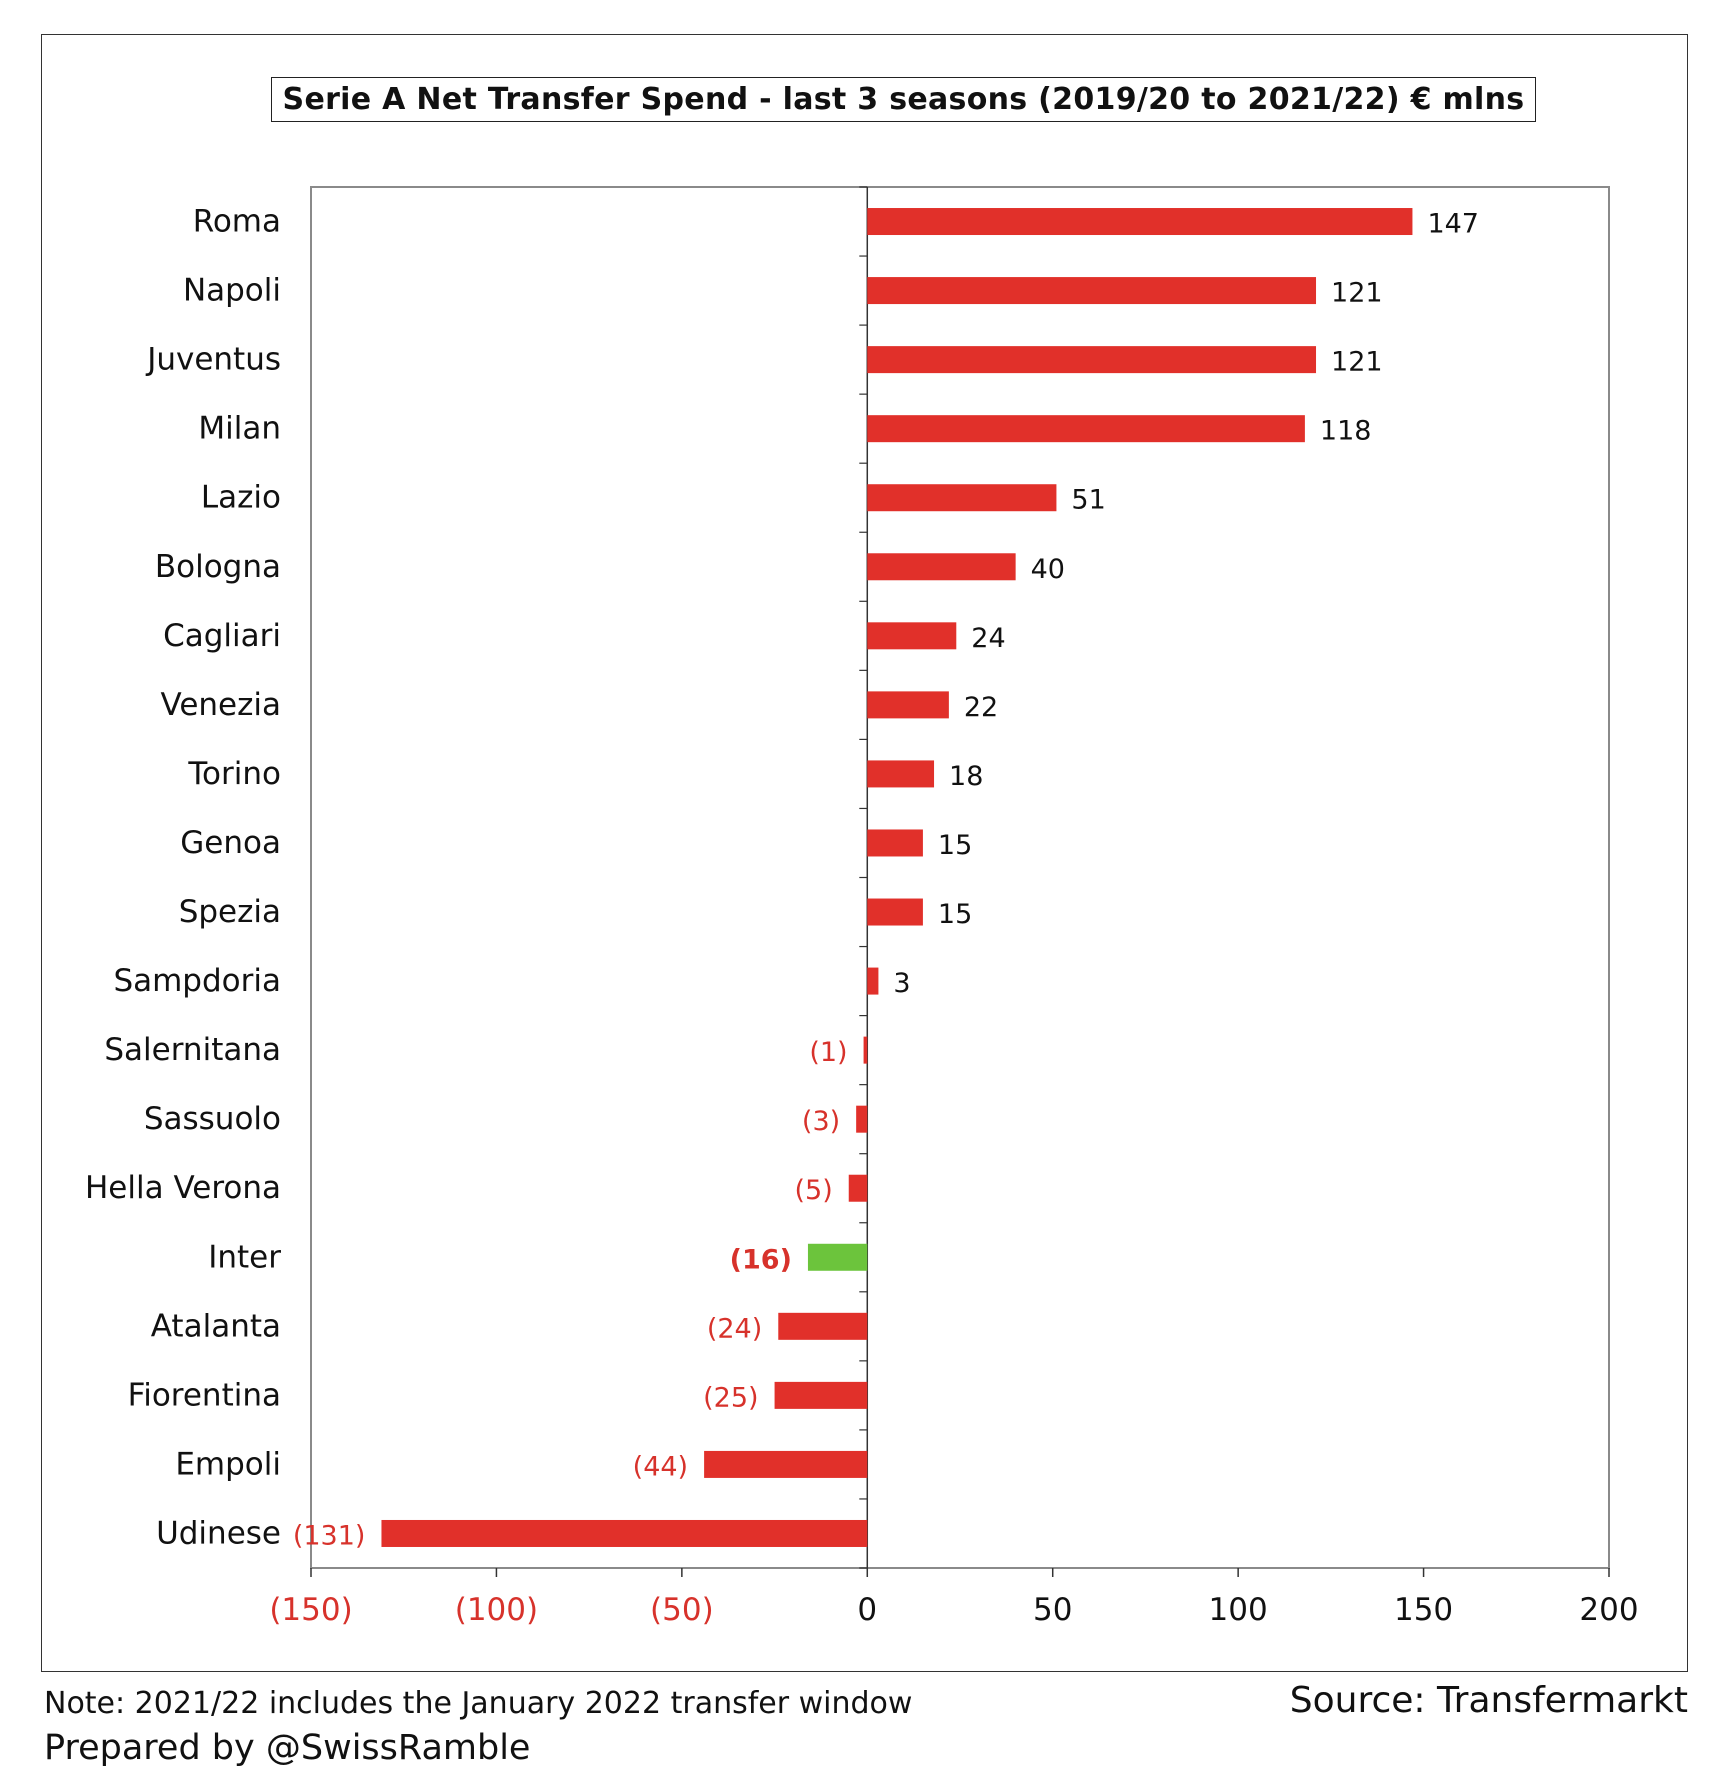  Describe the element at coordinates (287, 1748) in the screenshot. I see `prepared-by: Prepared by @SwissRamble` at that location.